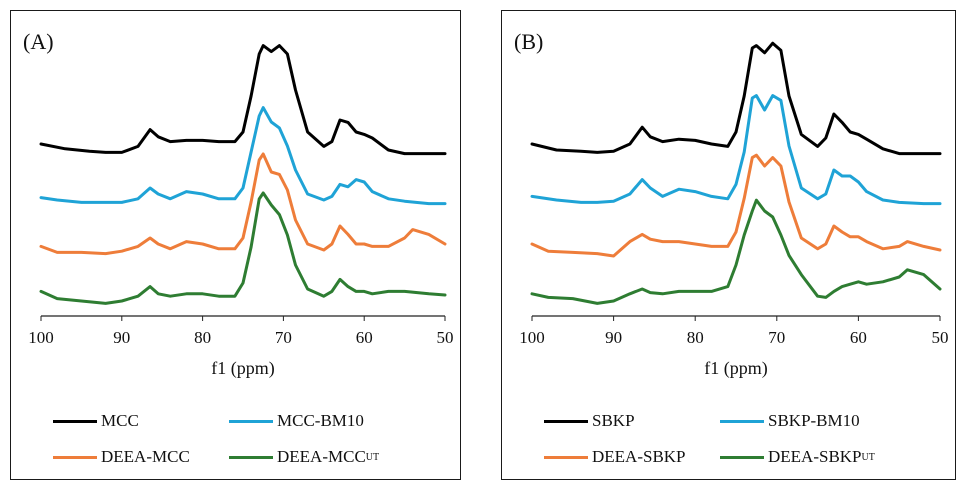  What do you see at coordinates (728, 438) in the screenshot?
I see `legend-b: SBKP SBKP-BM10 DEEA-SBKP DEEA-SBKP UT` at bounding box center [728, 438].